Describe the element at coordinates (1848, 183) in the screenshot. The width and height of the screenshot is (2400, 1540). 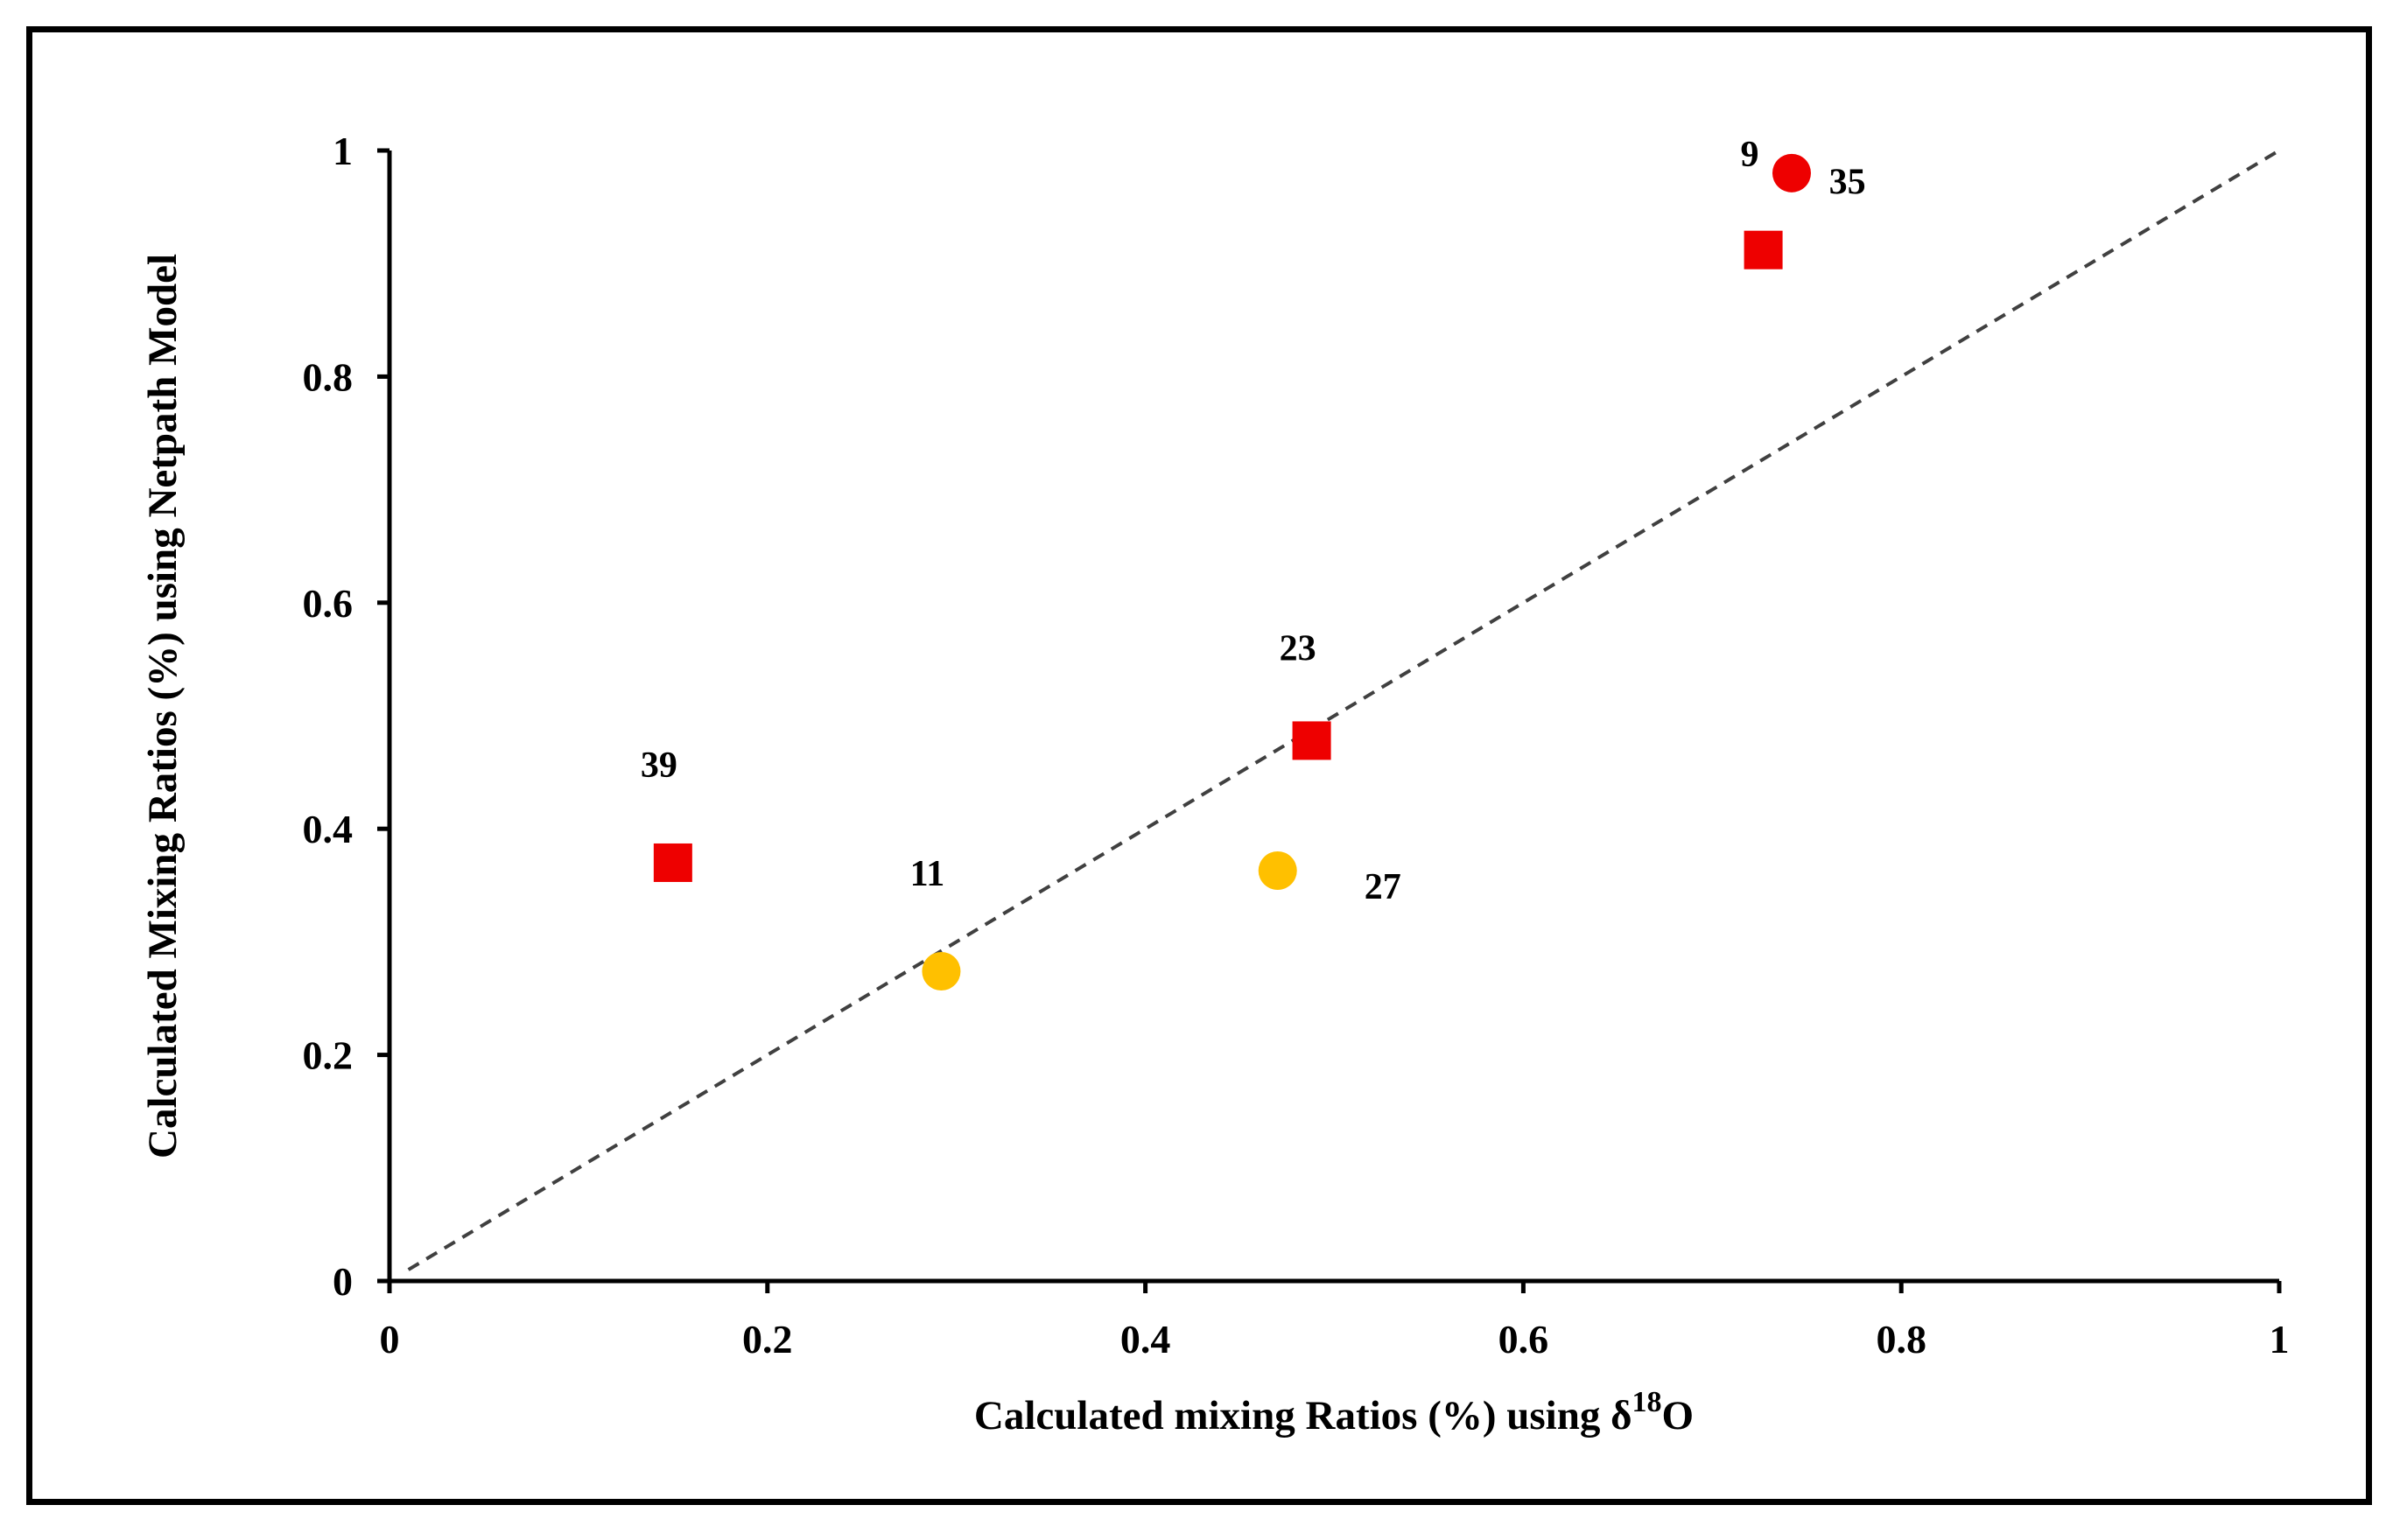
I see `data-point-label: 35` at that location.